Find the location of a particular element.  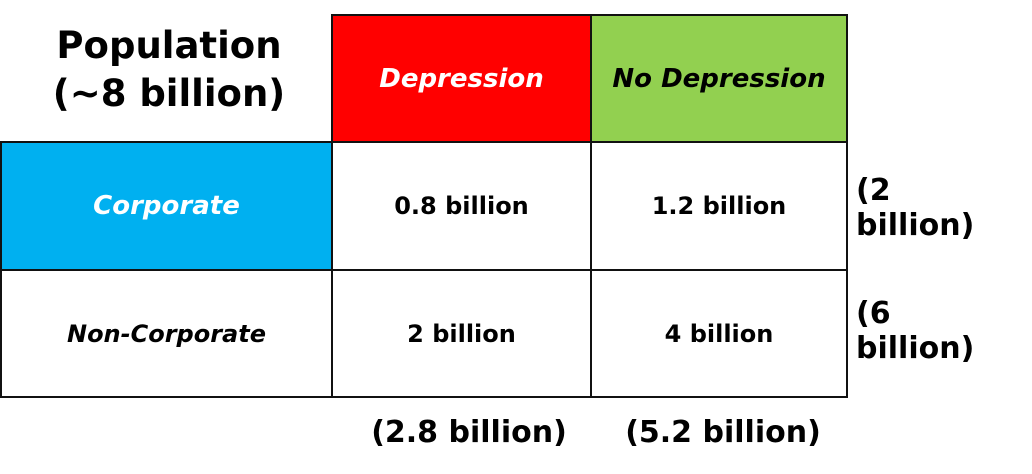

column-total-depression-text: (2.8 billion) is located at coordinates (469, 432).